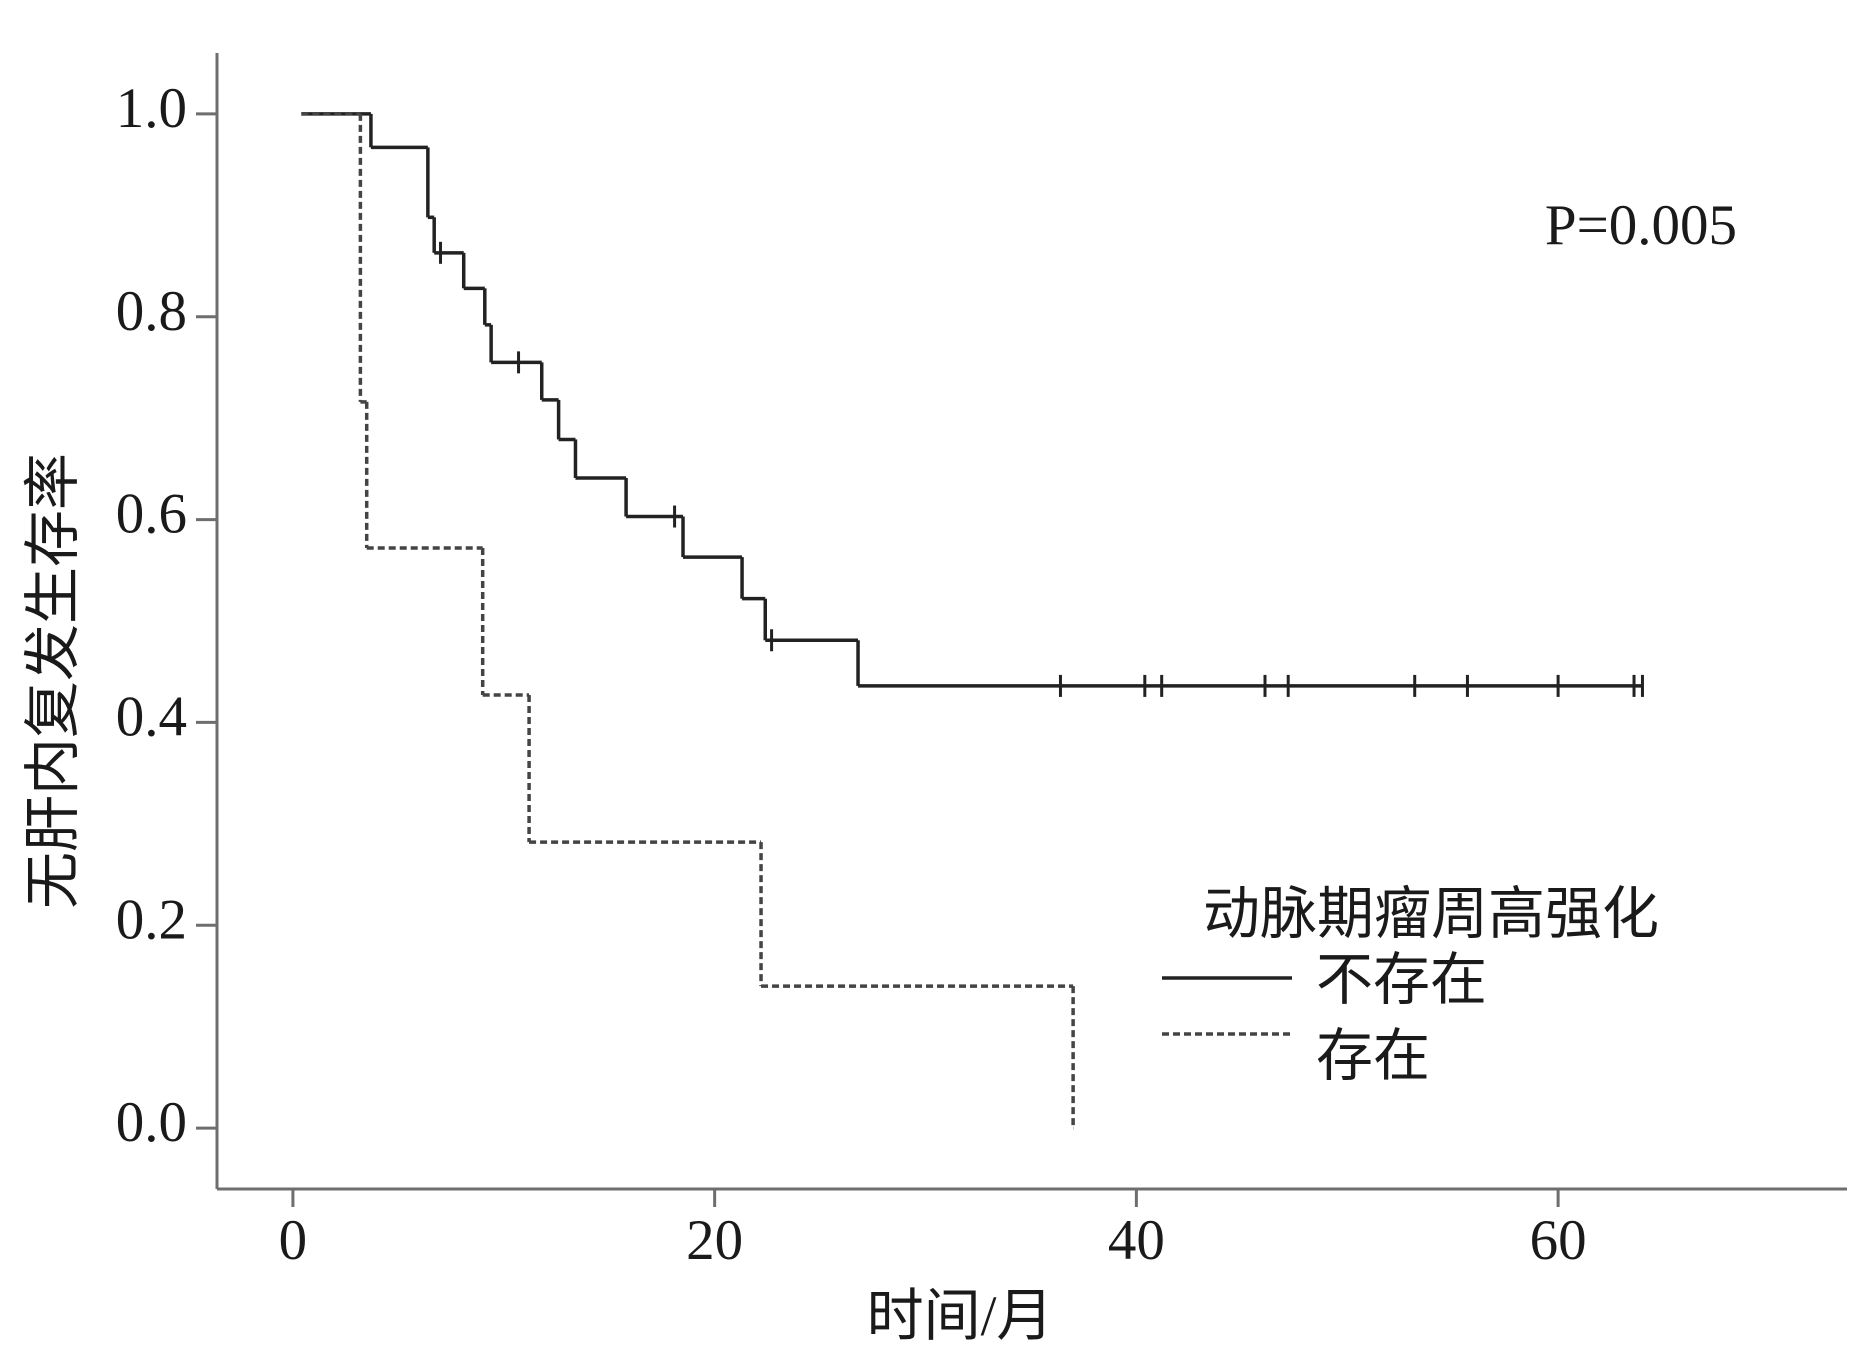 The image size is (1852, 1368). I want to click on y-tick-label: 1.0, so click(151, 108).